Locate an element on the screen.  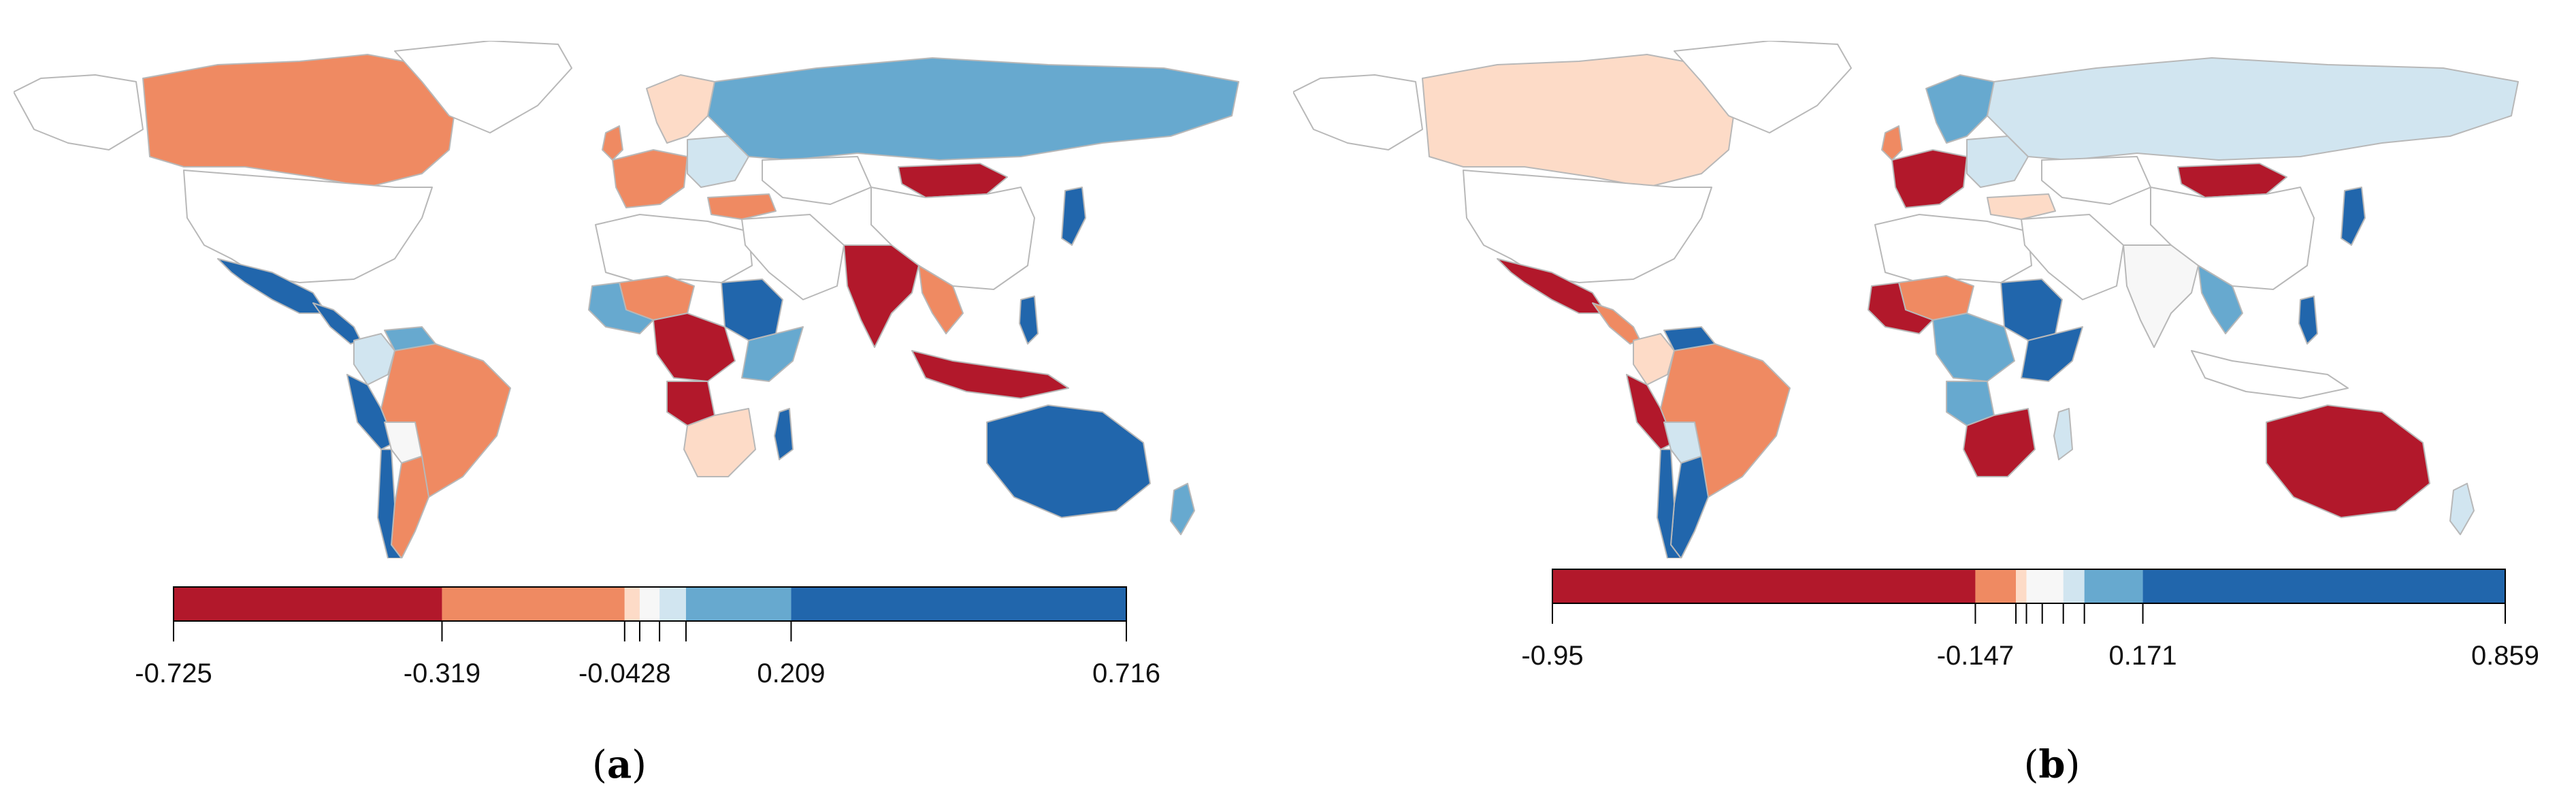
colorbar-b: -0.95 -0.147 0.171 0.859 is located at coordinates (2030, 620).